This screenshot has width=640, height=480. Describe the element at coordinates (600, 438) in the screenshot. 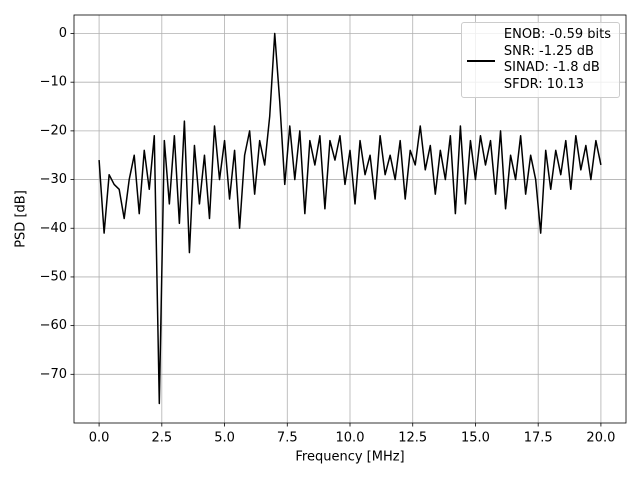

I see `x-tick-label: 20.0` at that location.